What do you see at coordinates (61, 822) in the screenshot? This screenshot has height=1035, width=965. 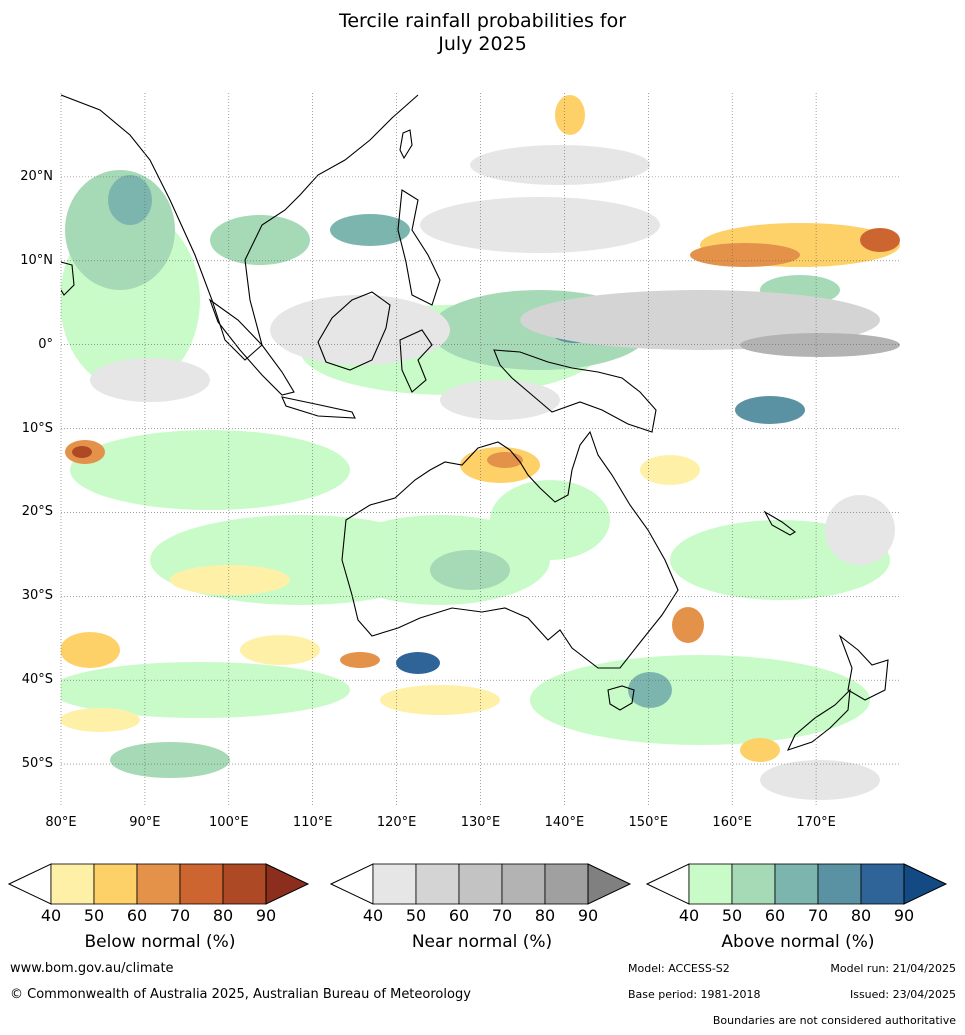 I see `longitude-label: 80°E` at bounding box center [61, 822].